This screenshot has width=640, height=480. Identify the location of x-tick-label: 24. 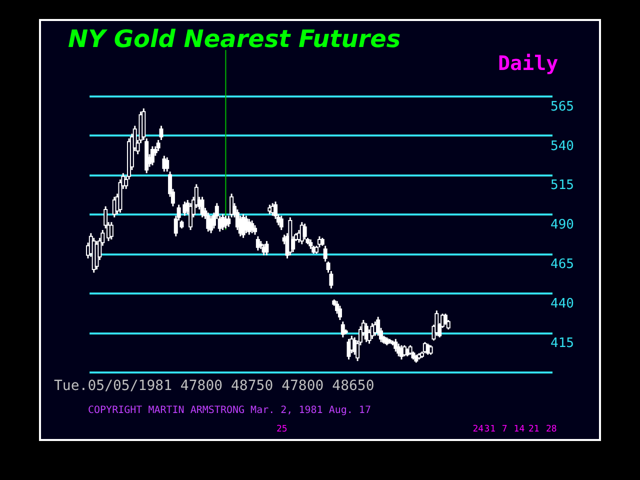
(478, 429).